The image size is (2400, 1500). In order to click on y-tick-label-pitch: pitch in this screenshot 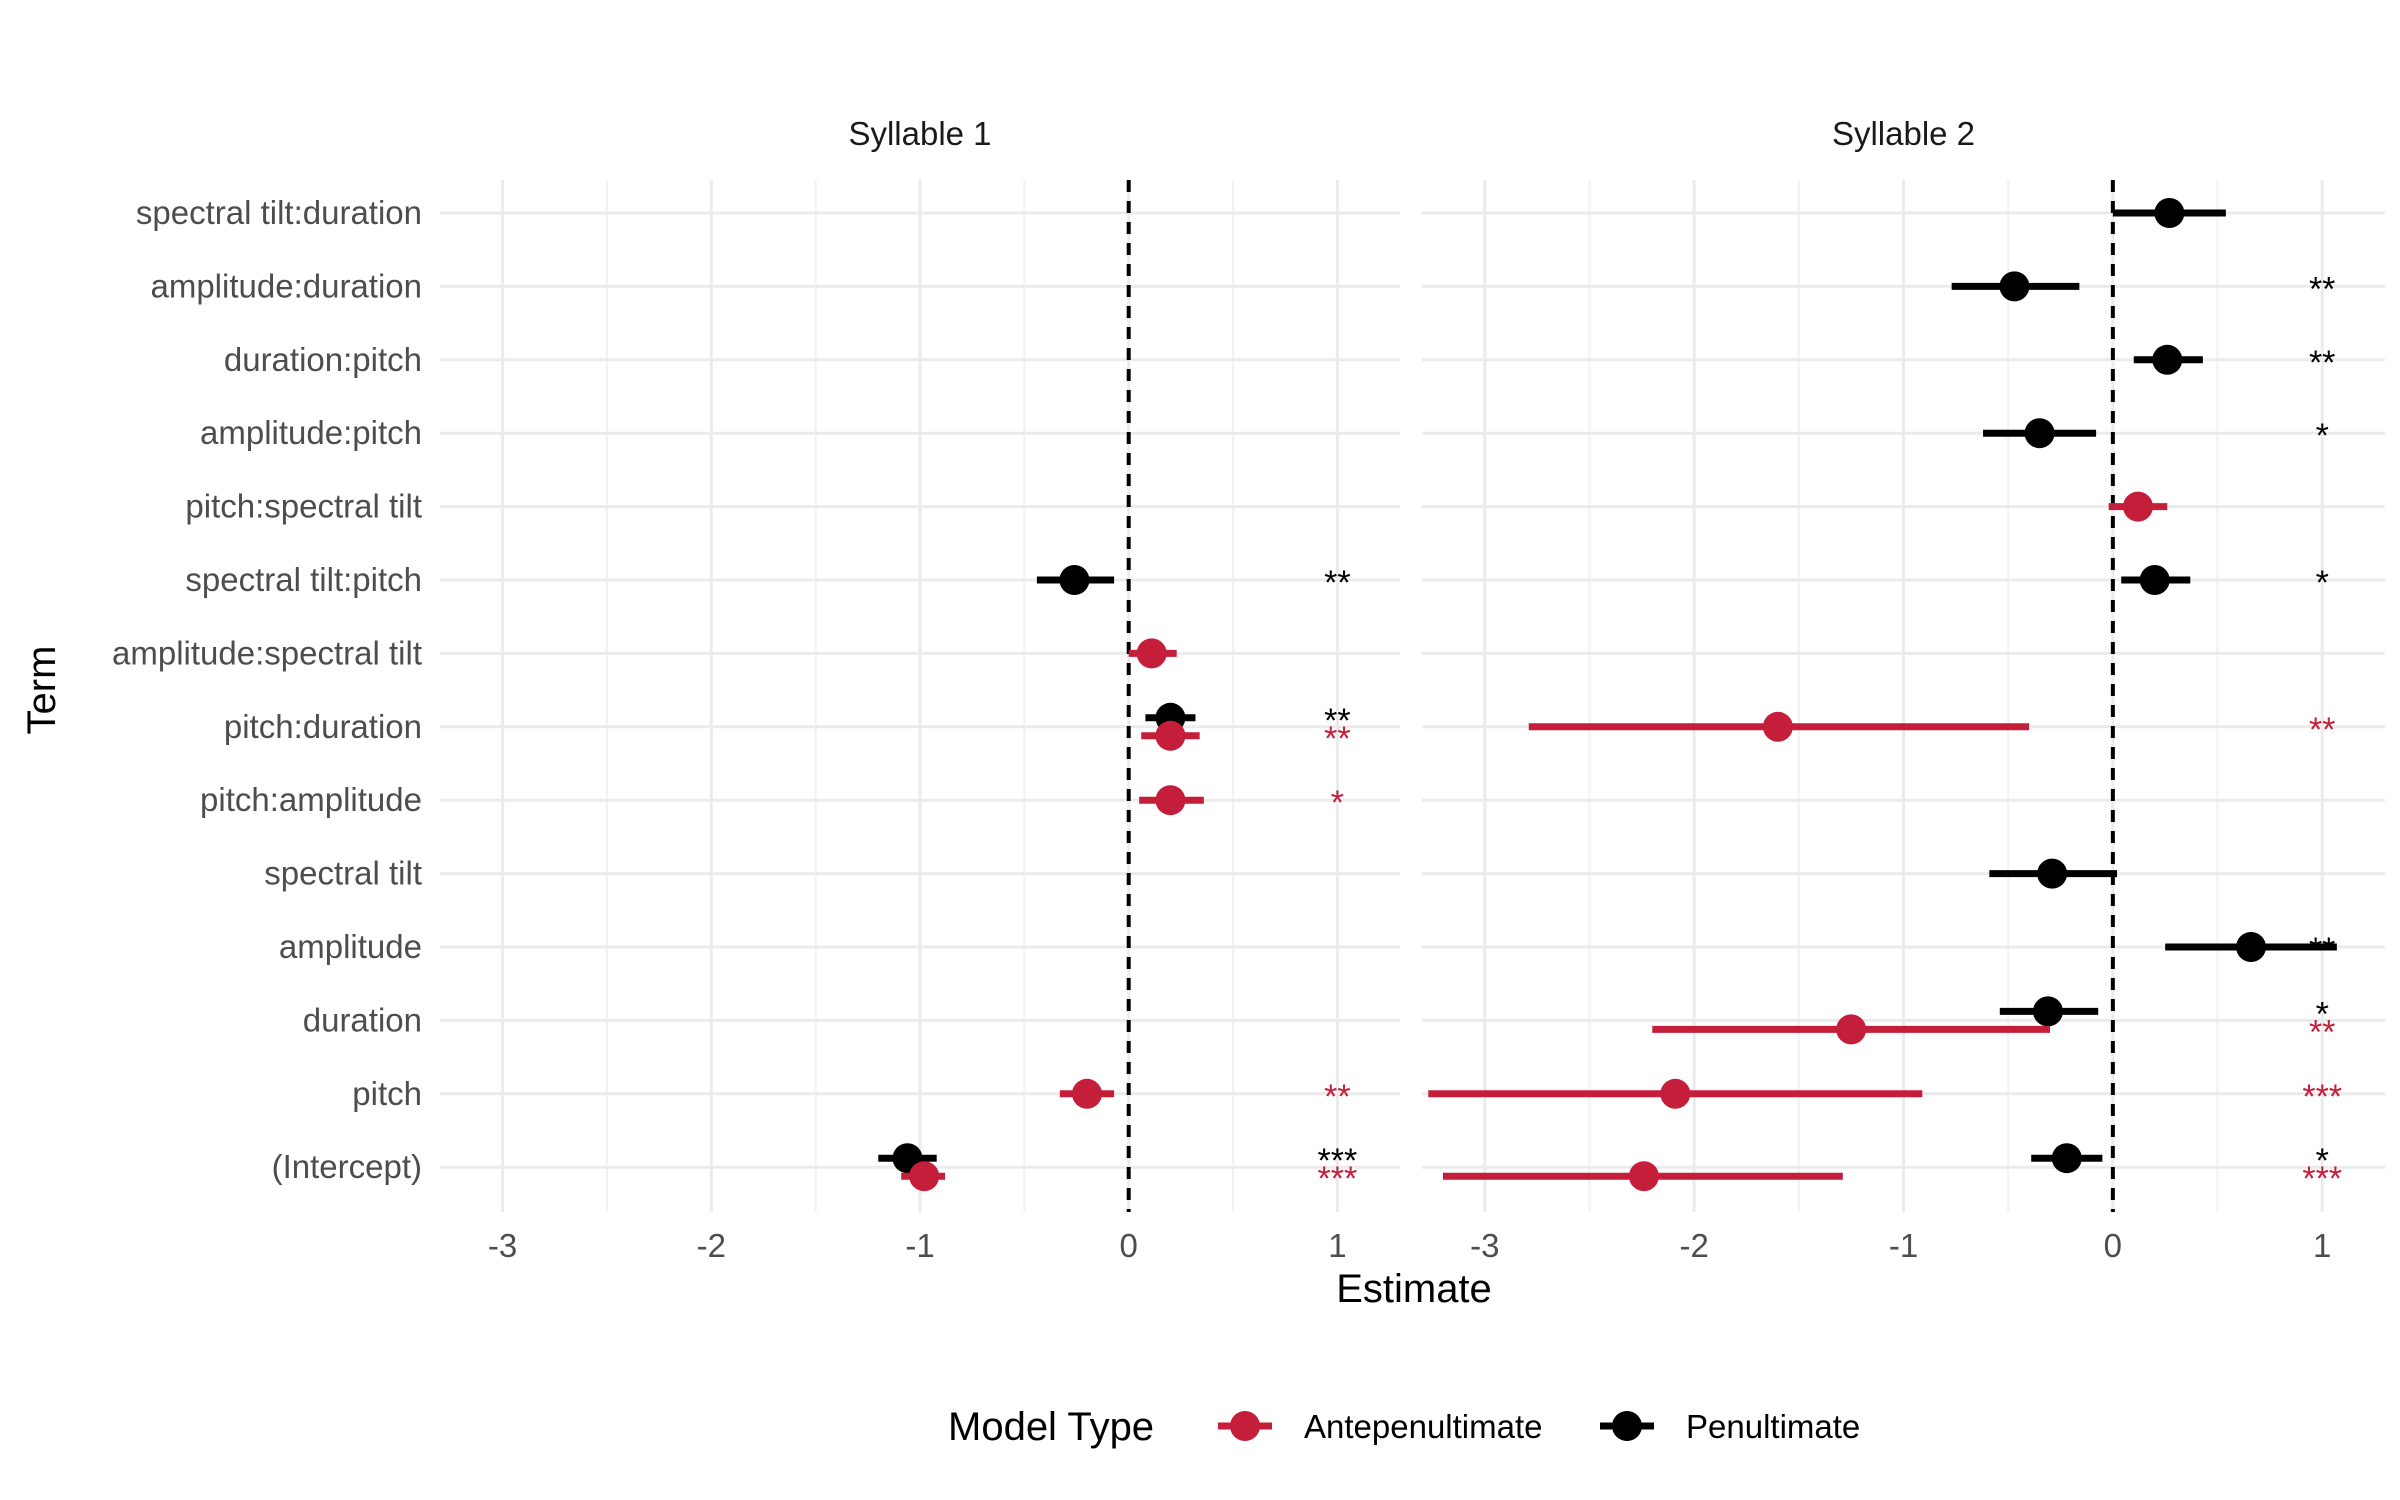, I will do `click(387, 1093)`.